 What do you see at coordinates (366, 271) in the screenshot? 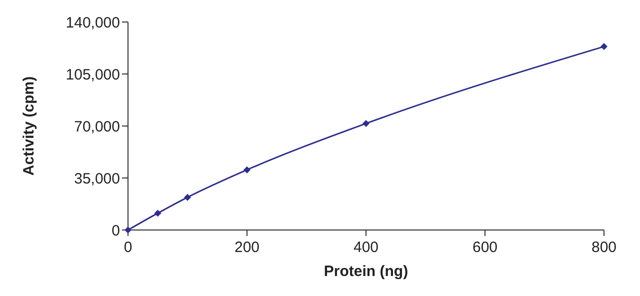
I see `x-axis-title: Protein (ng)` at bounding box center [366, 271].